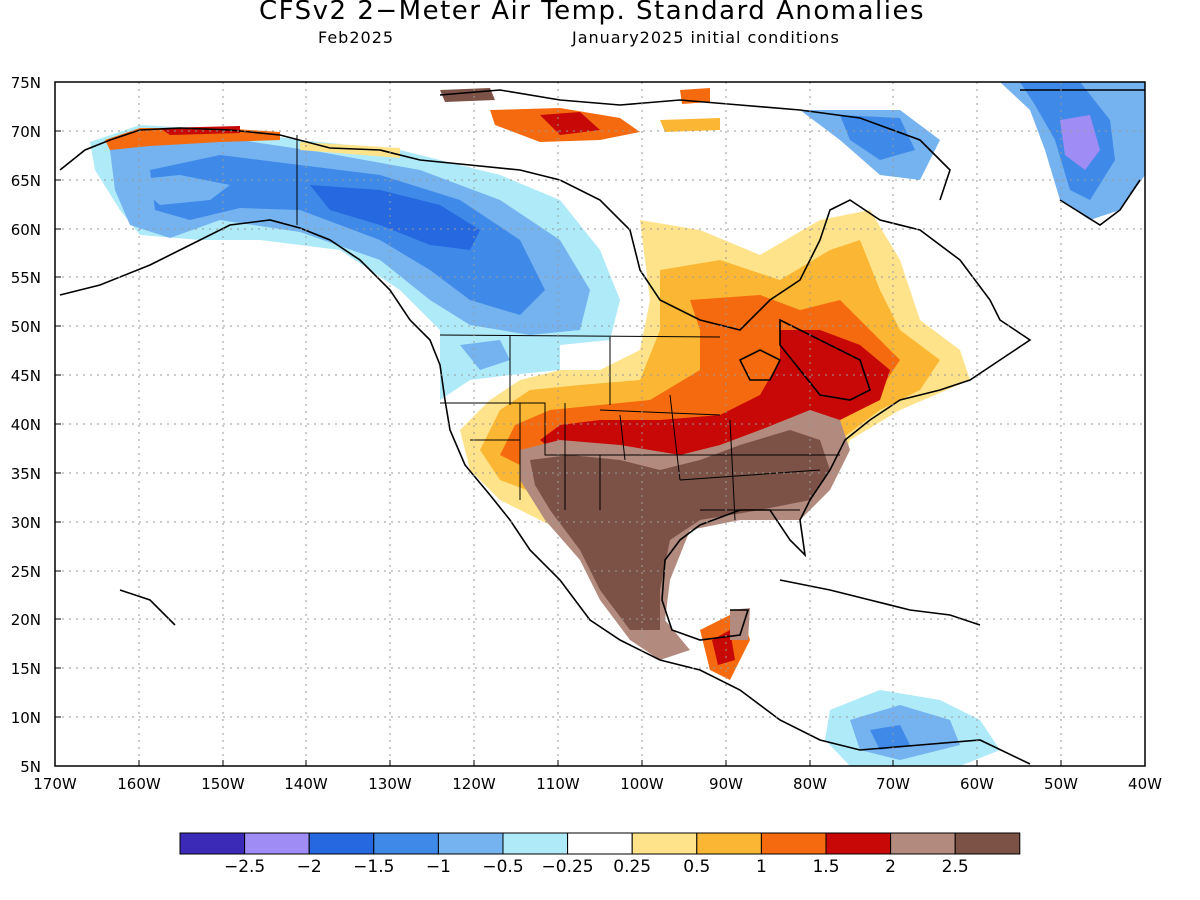 The height and width of the screenshot is (900, 1200). Describe the element at coordinates (309, 867) in the screenshot. I see `colorbar-label: −2` at that location.